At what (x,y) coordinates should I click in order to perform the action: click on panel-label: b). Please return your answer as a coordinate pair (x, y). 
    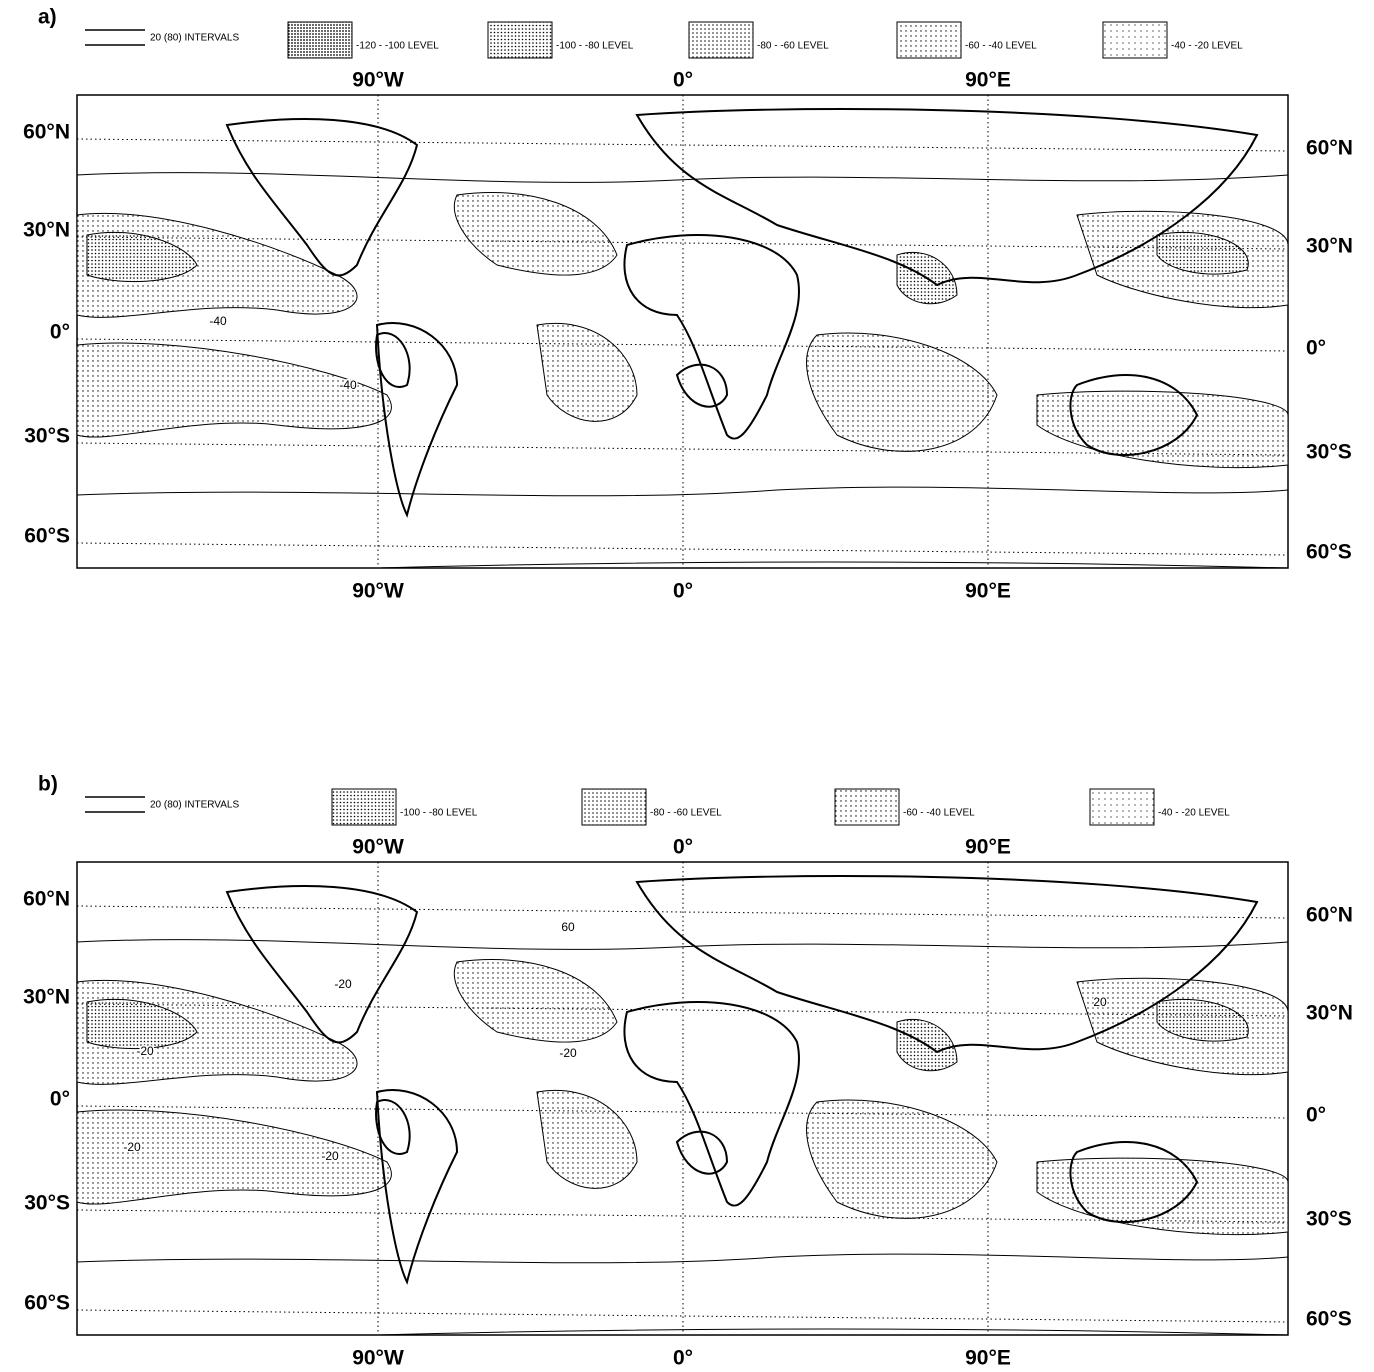
    Looking at the image, I should click on (48, 784).